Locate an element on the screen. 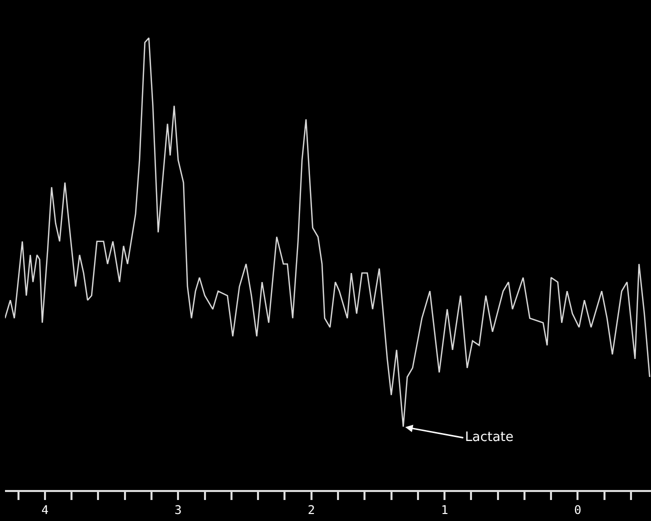 Image resolution: width=651 pixels, height=521 pixels. x-tick-label: 4 is located at coordinates (45, 510).